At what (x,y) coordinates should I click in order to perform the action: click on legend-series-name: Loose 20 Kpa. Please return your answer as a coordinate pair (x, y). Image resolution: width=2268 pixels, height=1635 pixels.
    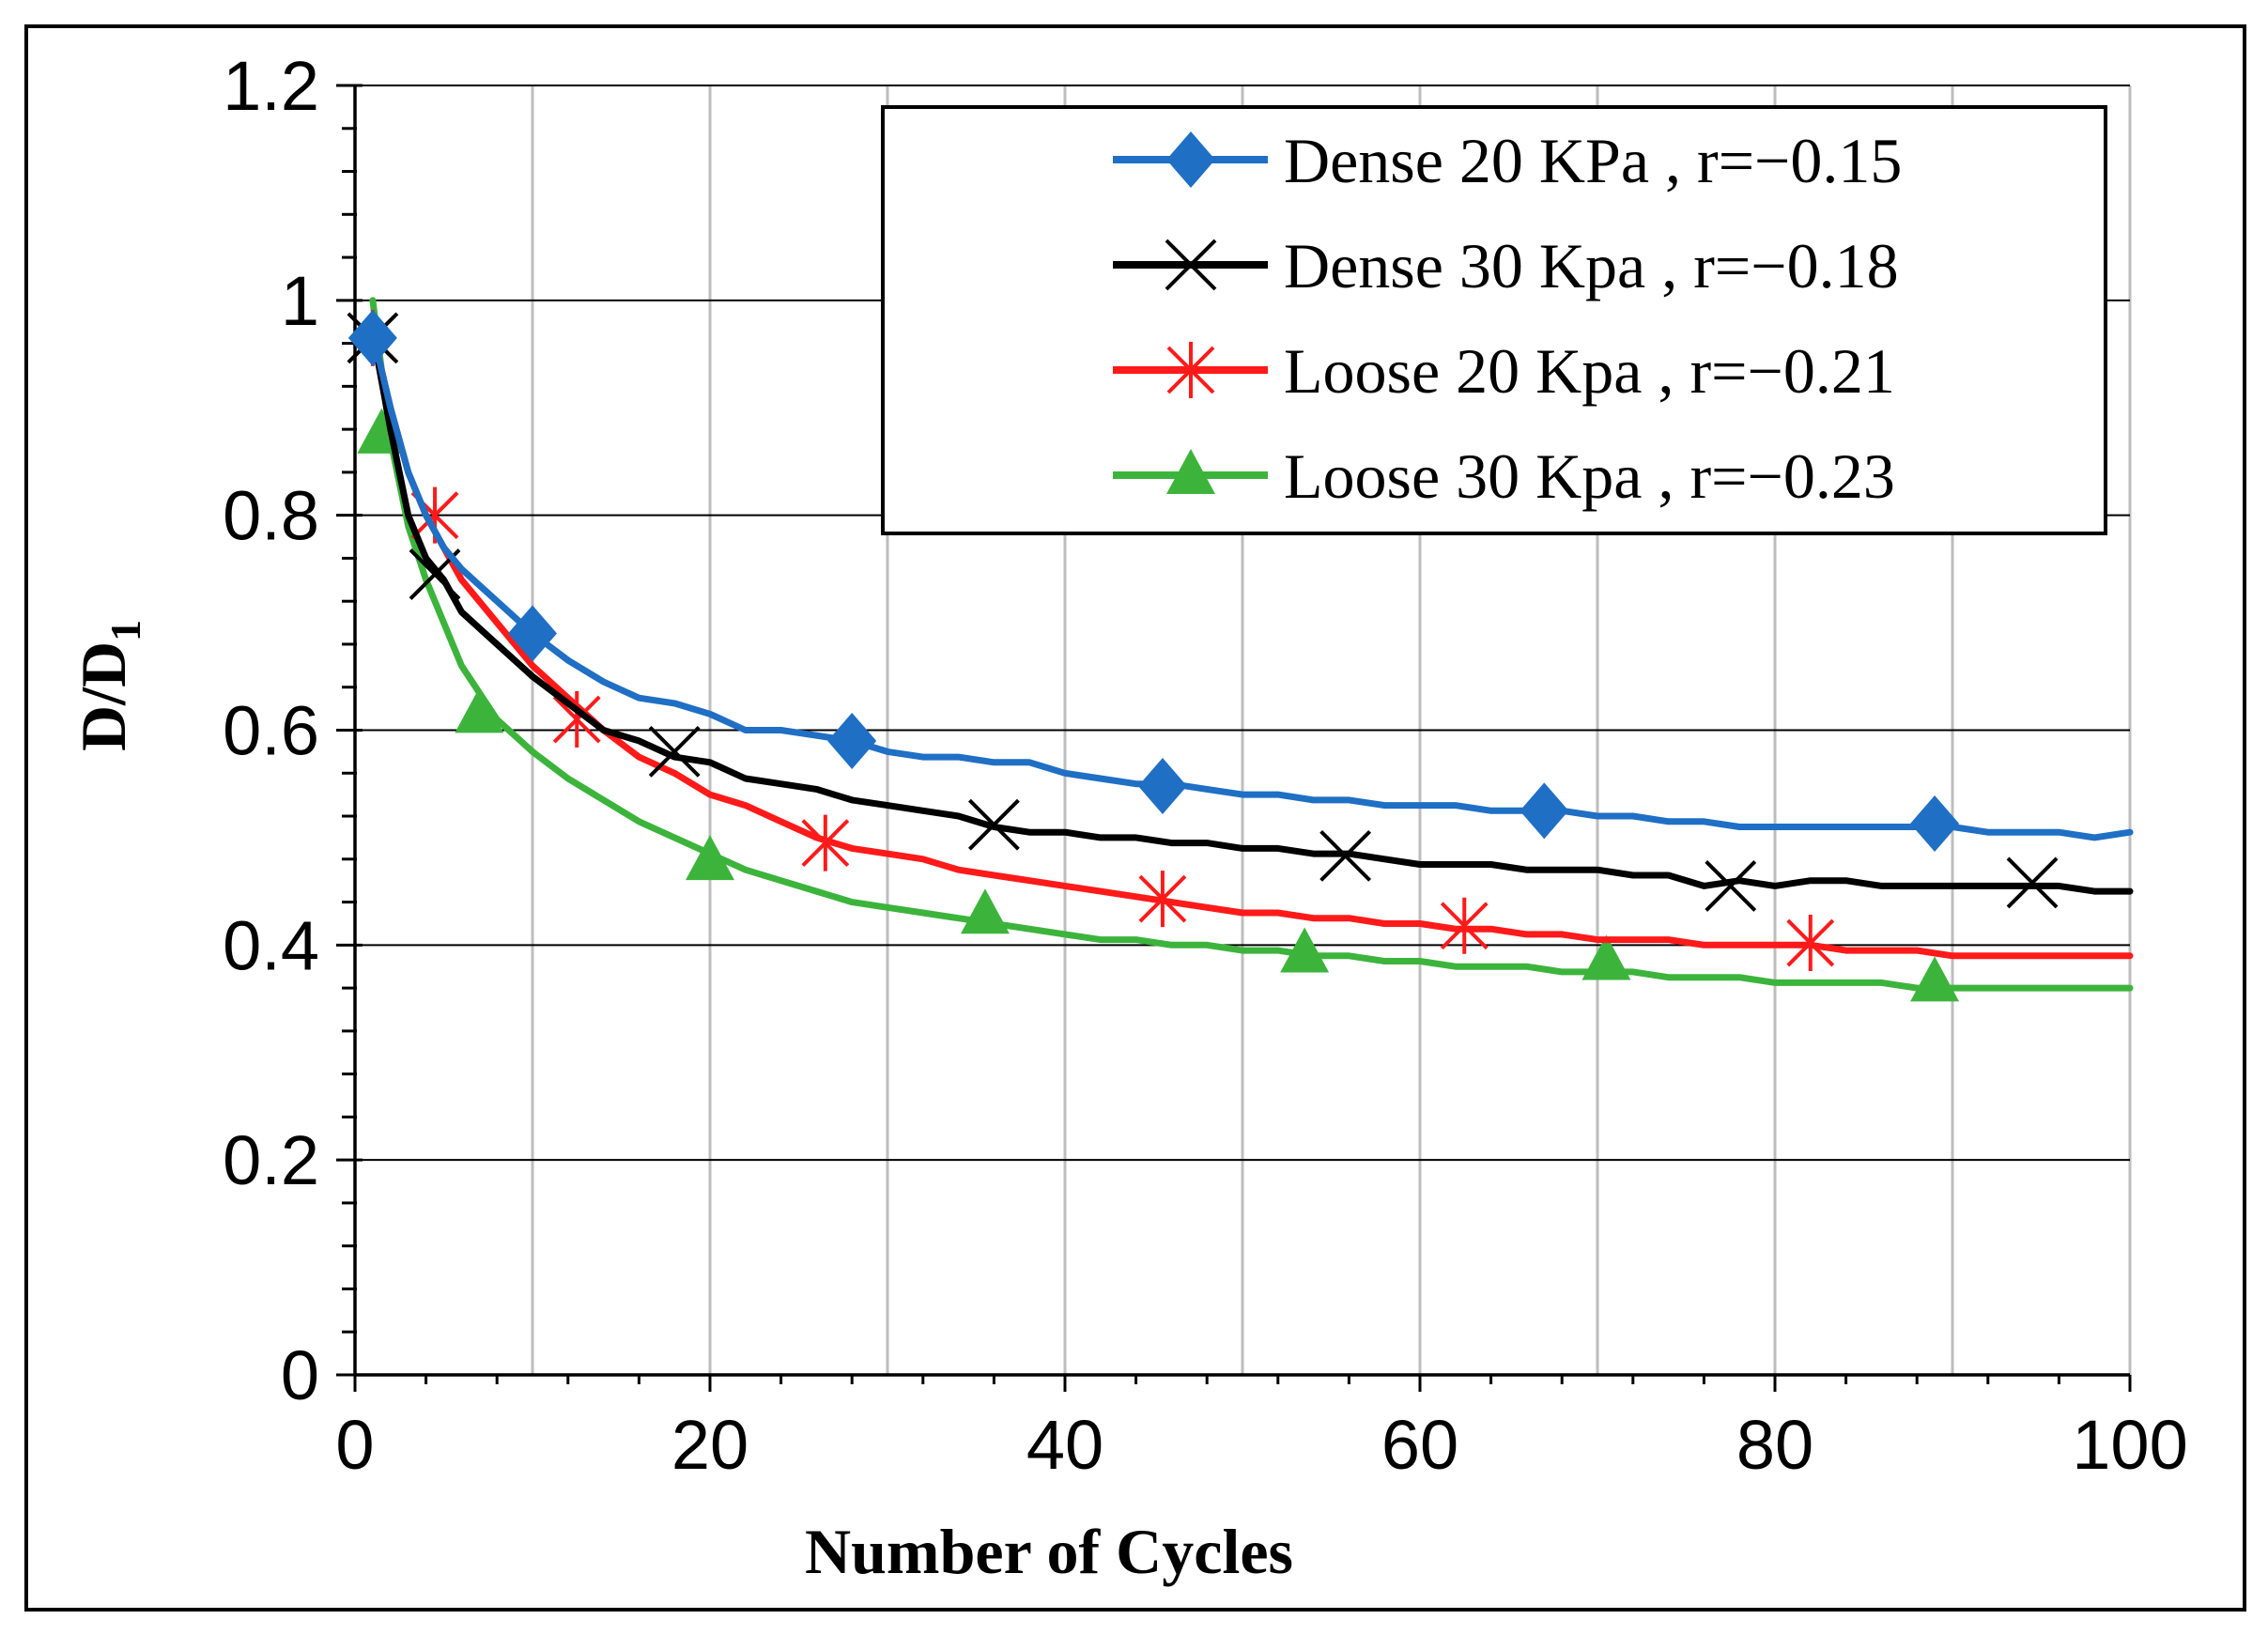
    Looking at the image, I should click on (1463, 371).